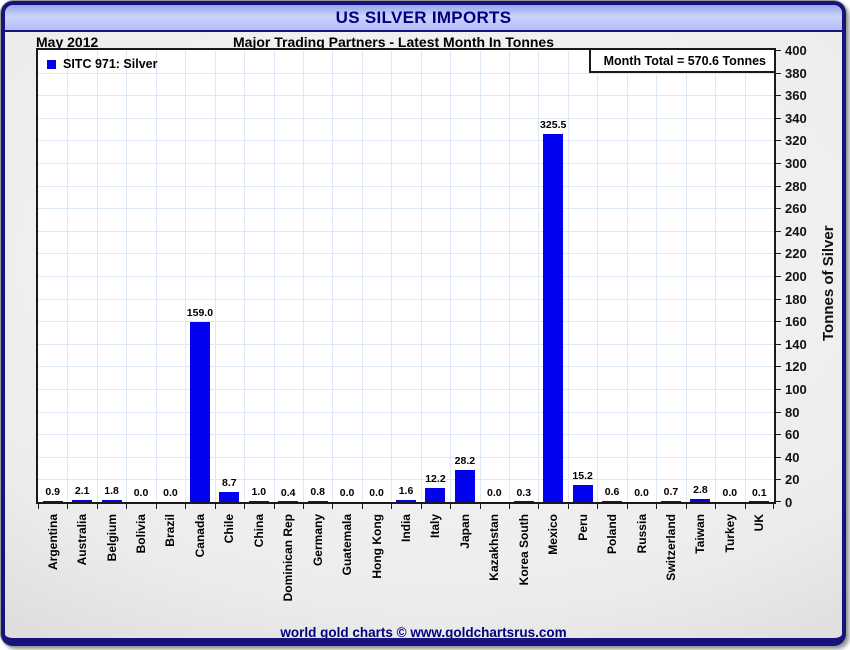 This screenshot has height=650, width=850. I want to click on y-tick-label: 140, so click(796, 344).